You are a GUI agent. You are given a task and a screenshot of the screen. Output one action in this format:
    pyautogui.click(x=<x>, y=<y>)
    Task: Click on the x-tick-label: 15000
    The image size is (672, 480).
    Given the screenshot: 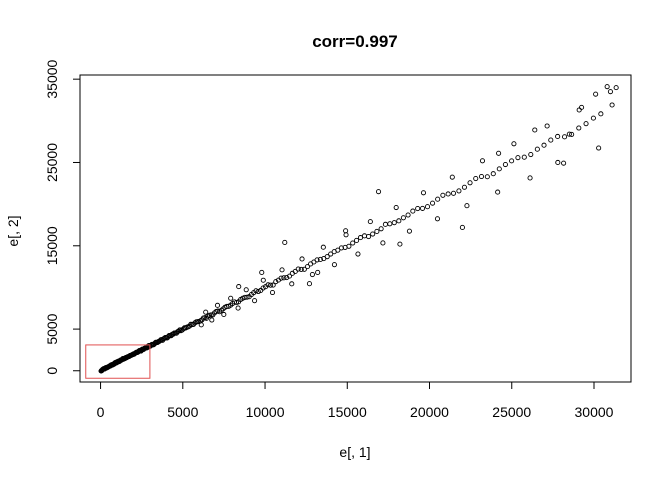 What is the action you would take?
    pyautogui.click(x=347, y=412)
    